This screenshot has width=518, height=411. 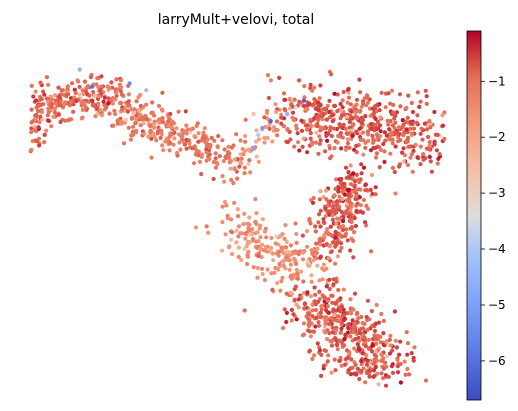 I want to click on colorbar: −6−5−4−3−2−1, so click(x=486, y=215).